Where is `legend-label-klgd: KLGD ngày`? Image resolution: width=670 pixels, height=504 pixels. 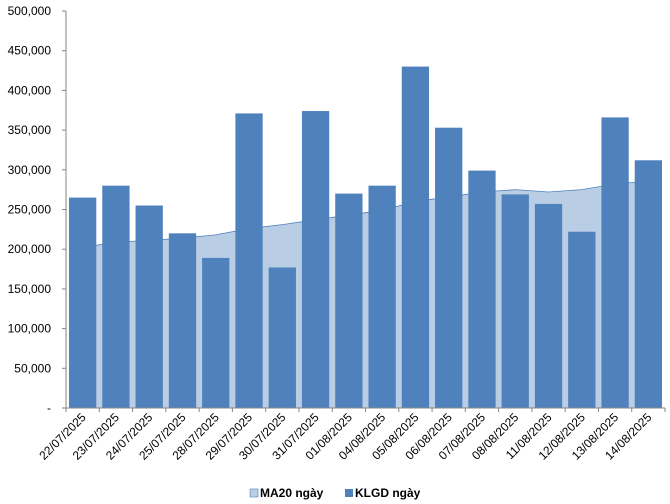
legend-label-klgd: KLGD ngày is located at coordinates (388, 493).